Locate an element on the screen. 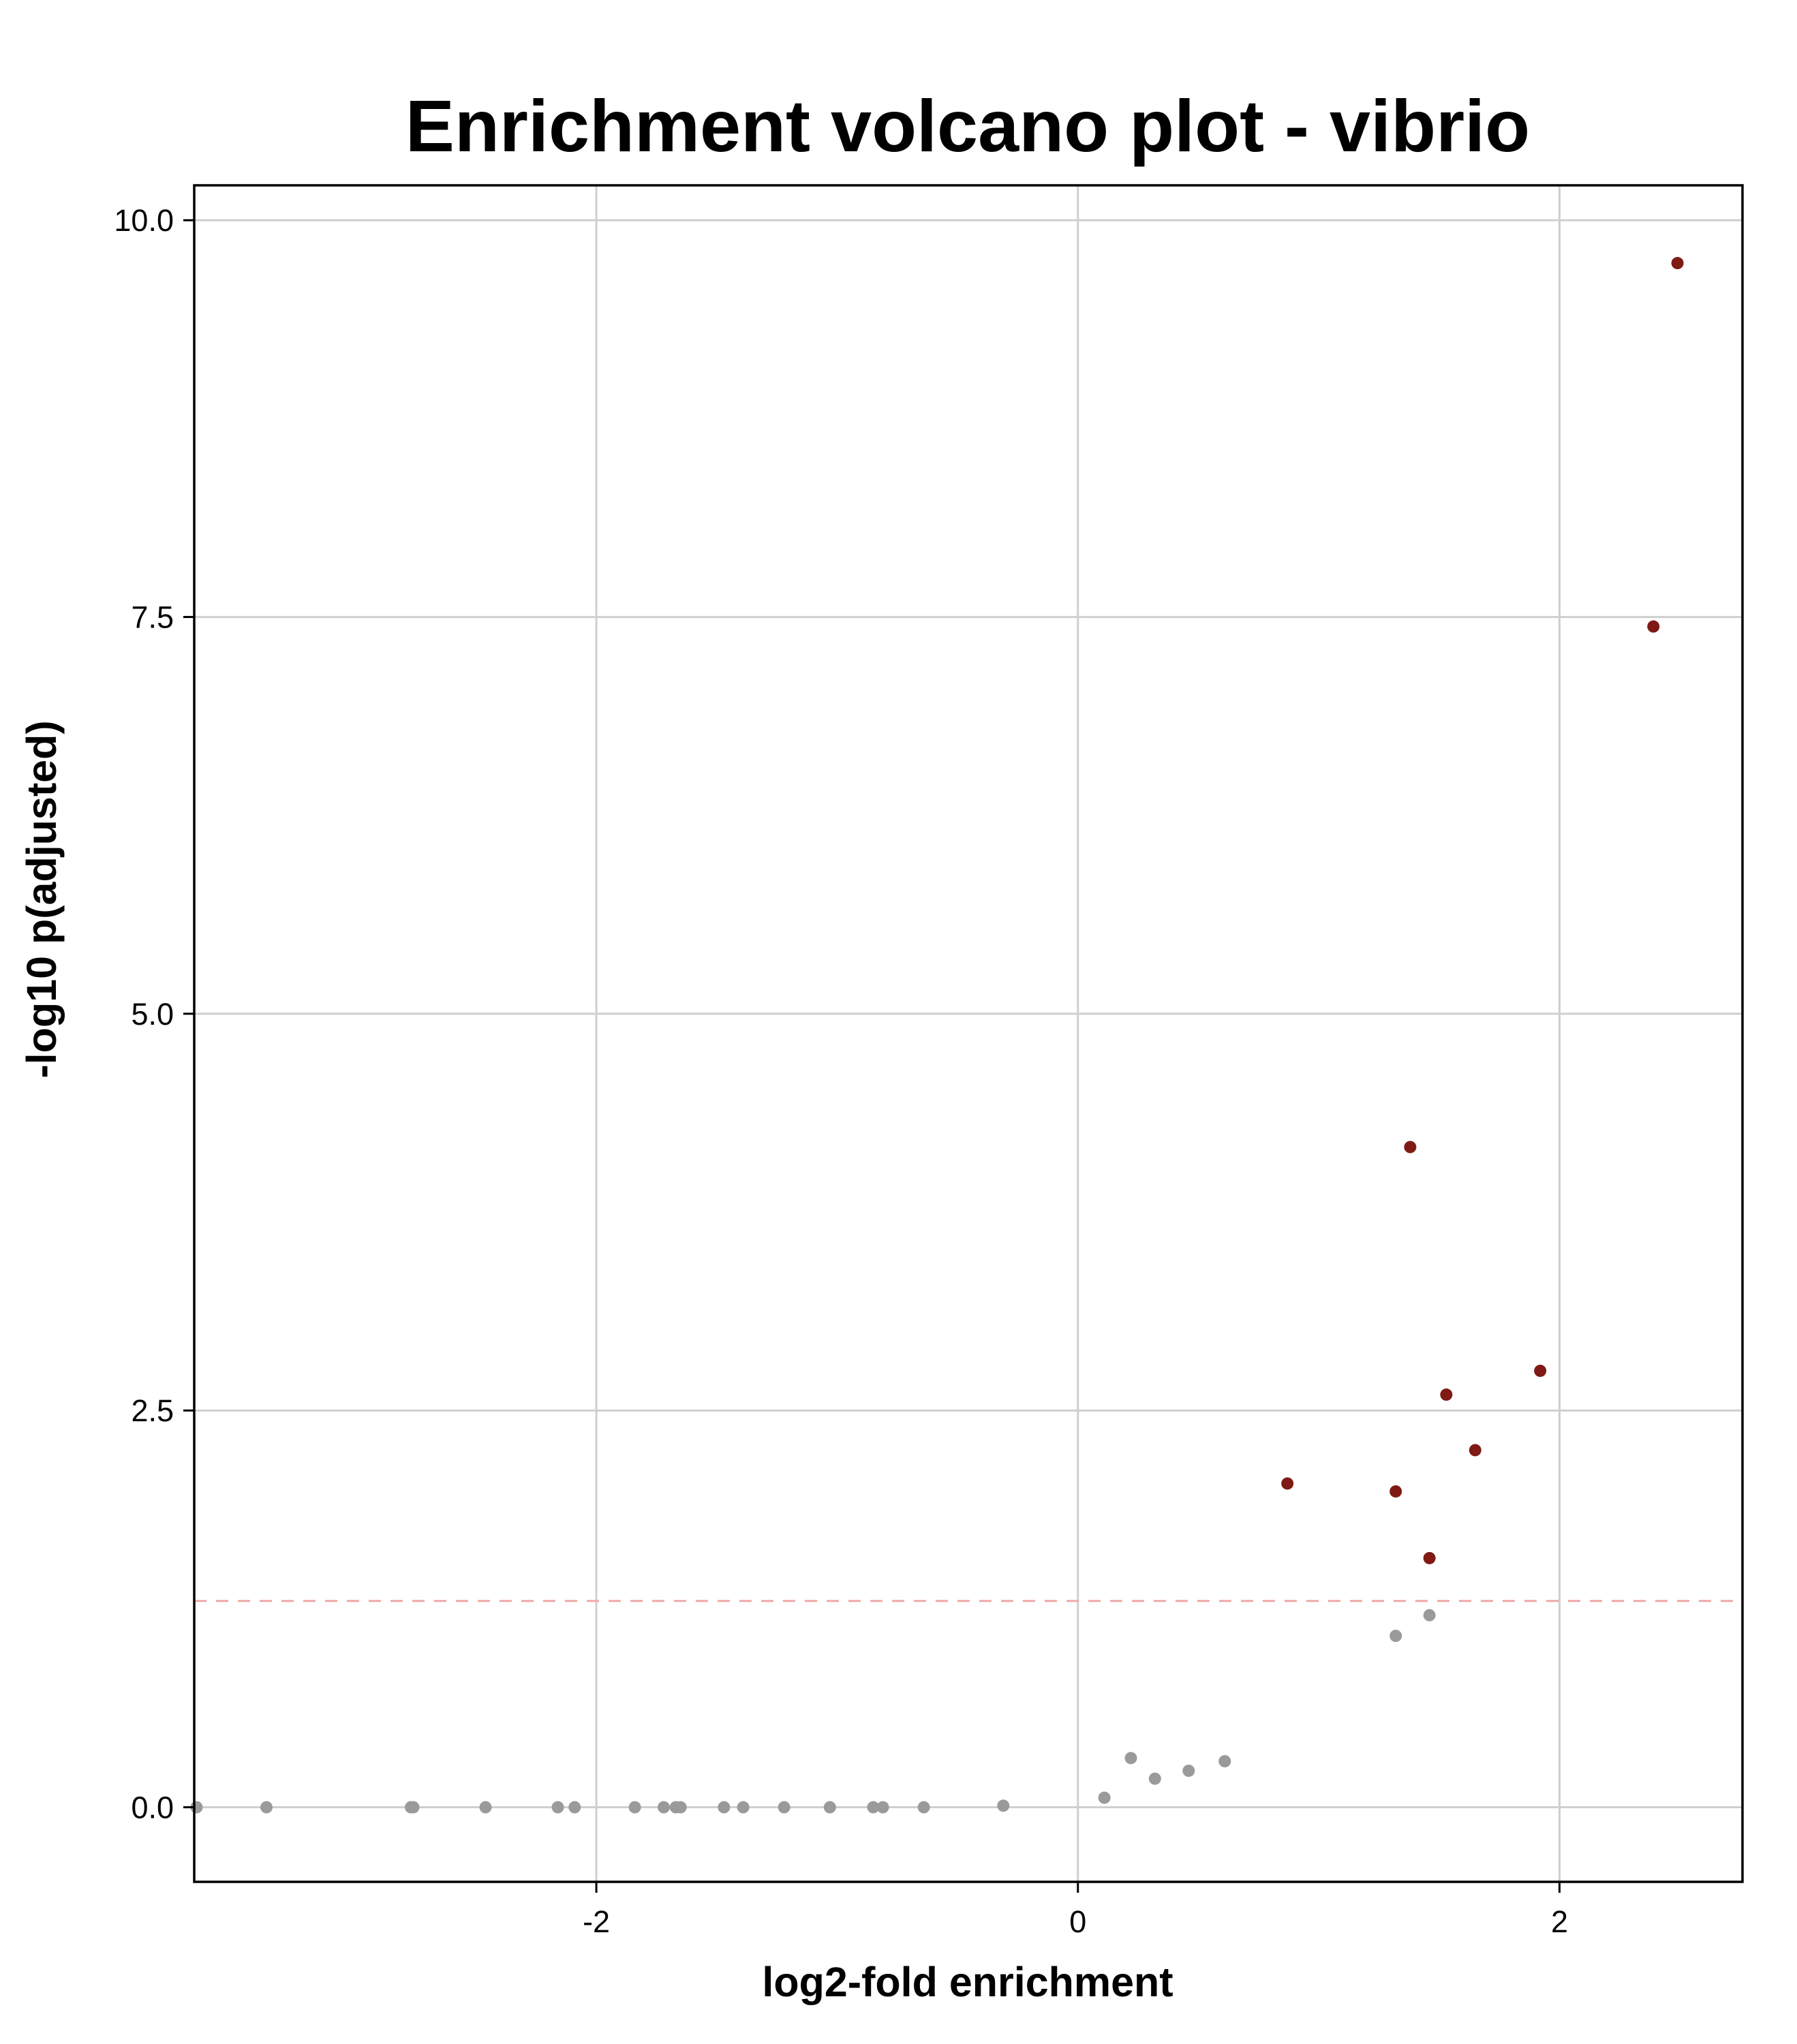 Image resolution: width=1797 pixels, height=2044 pixels. y-tick-label: 0.0 is located at coordinates (152, 1808).